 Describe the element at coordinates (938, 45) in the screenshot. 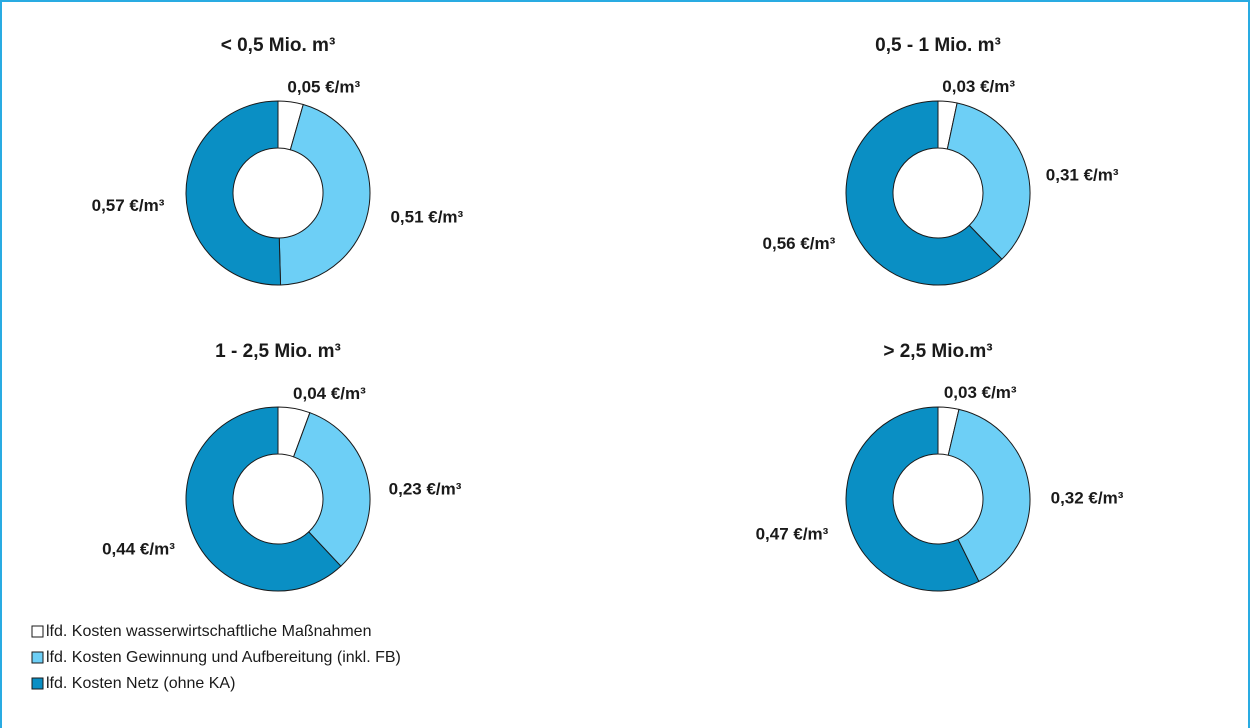

I see `chart-title: 0,5 - 1 Mio. m³` at that location.